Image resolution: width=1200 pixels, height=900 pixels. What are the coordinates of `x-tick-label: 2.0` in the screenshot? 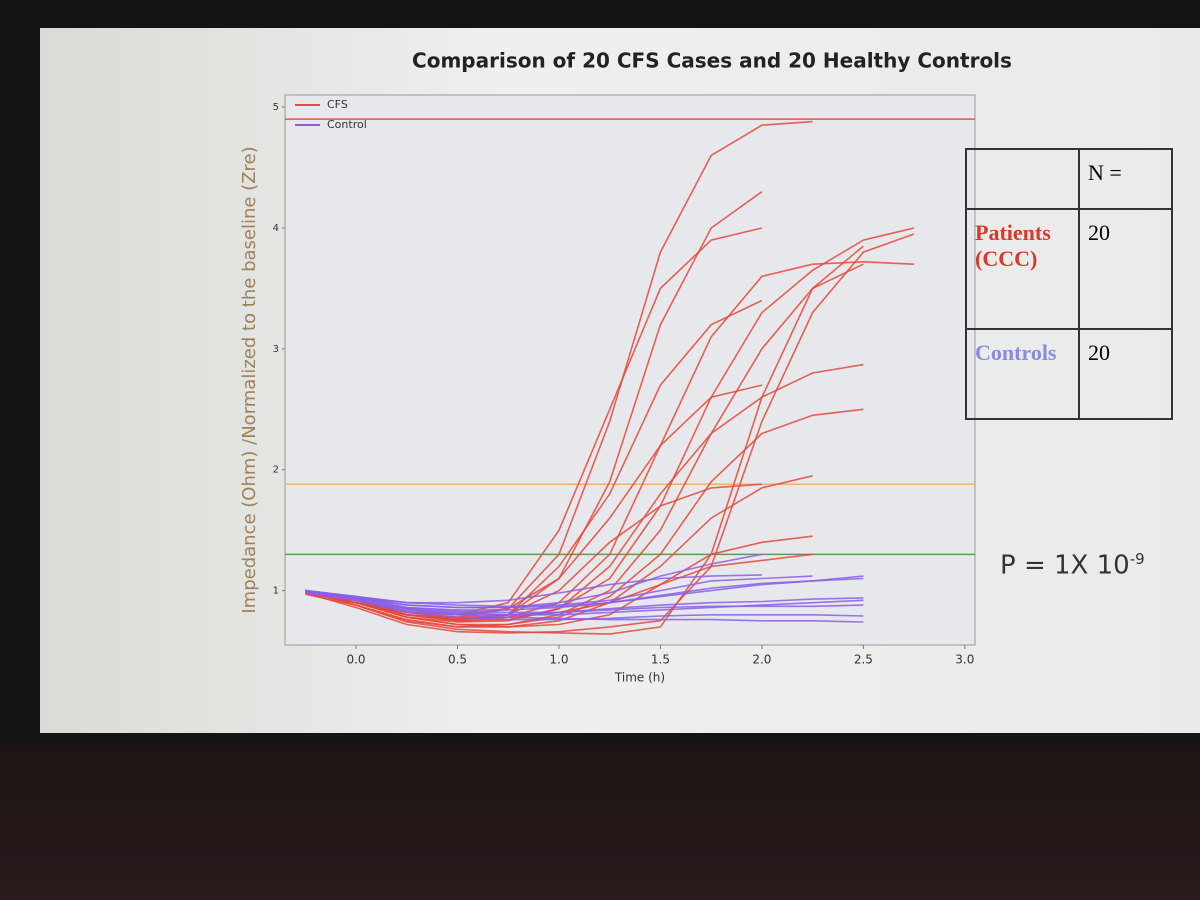 It's located at (761, 660).